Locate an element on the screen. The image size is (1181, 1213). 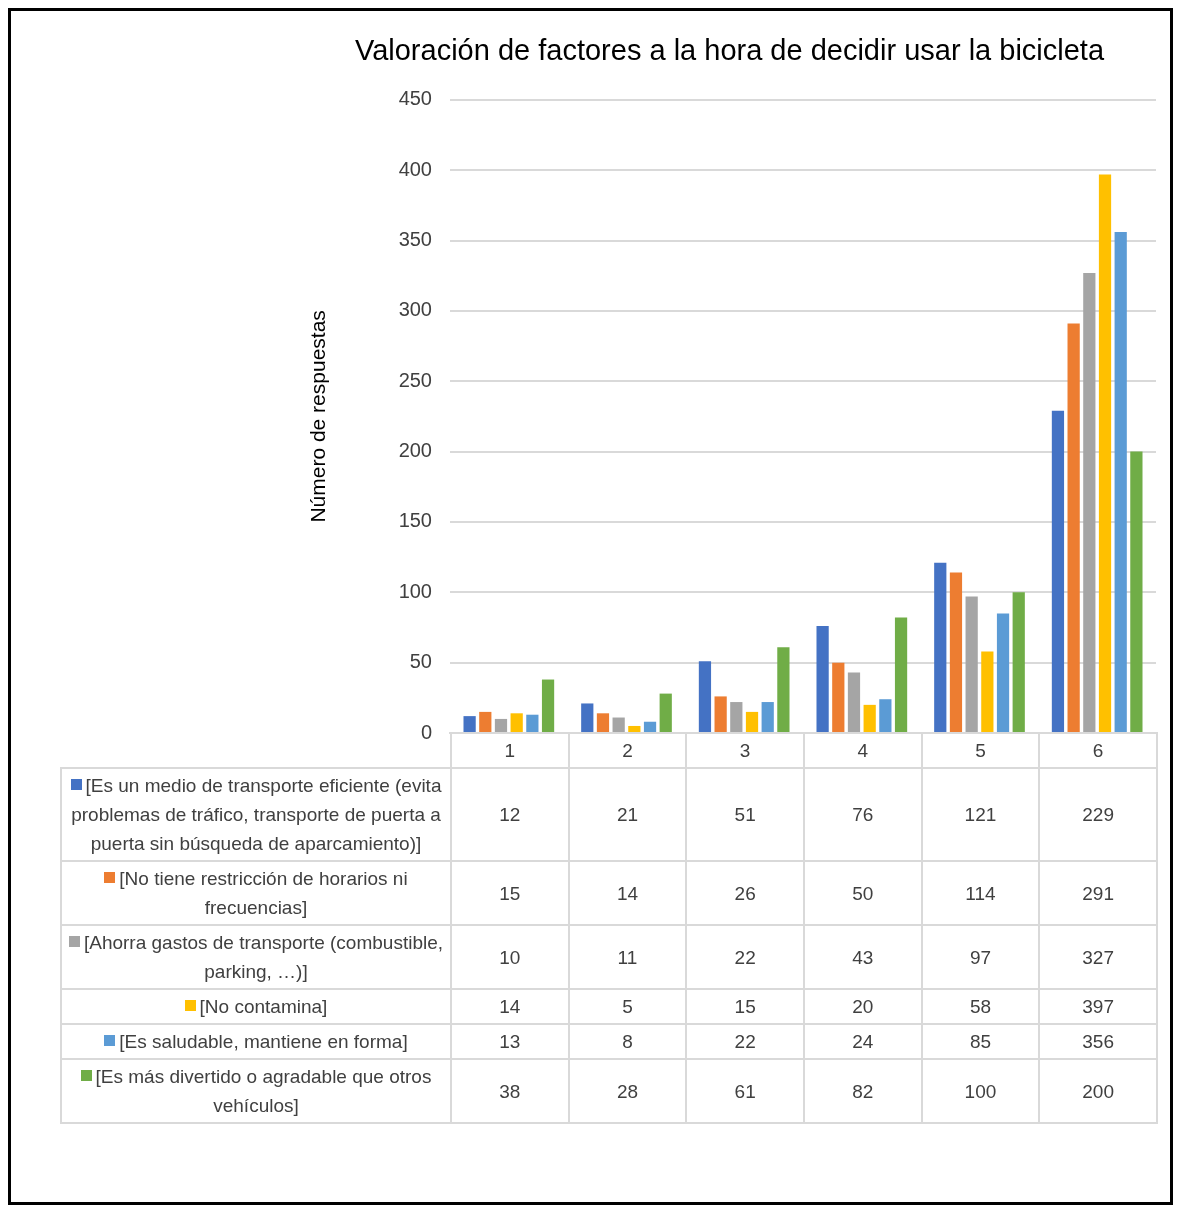
data-label: 291 is located at coordinates (1098, 893).